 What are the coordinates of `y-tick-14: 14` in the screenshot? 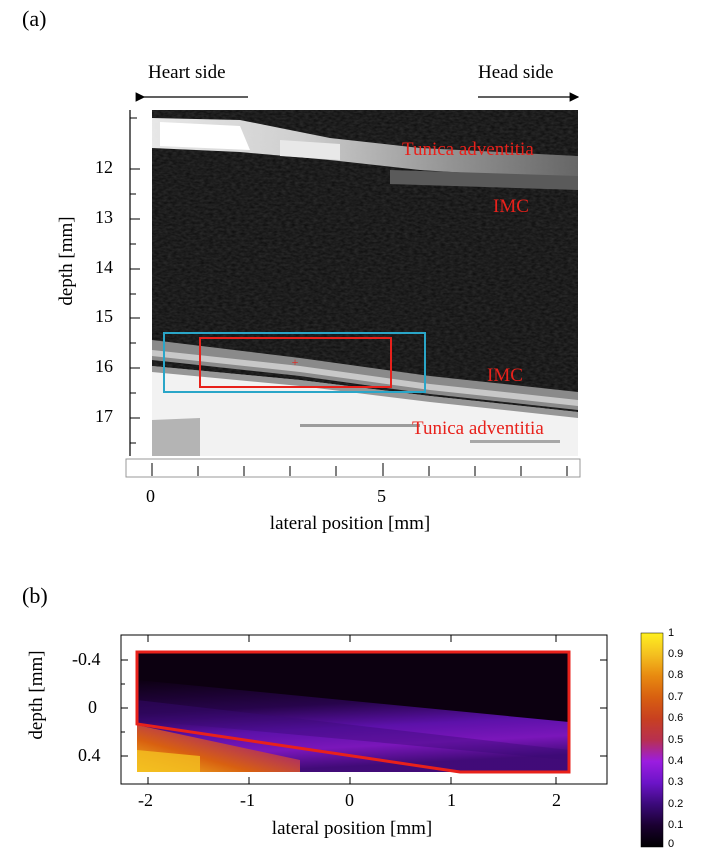 It's located at (104, 267).